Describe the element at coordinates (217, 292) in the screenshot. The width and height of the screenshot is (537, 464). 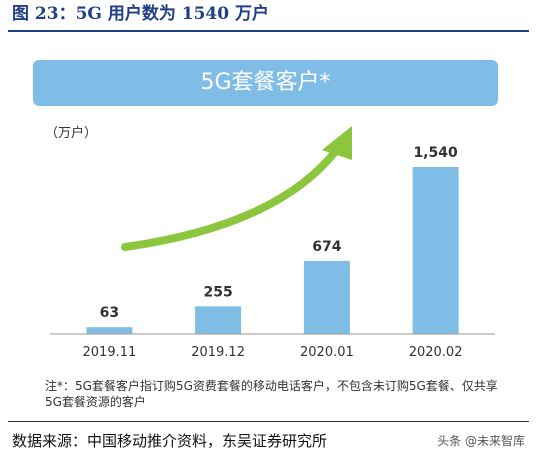
I see `data-label-2019.12: 255` at that location.